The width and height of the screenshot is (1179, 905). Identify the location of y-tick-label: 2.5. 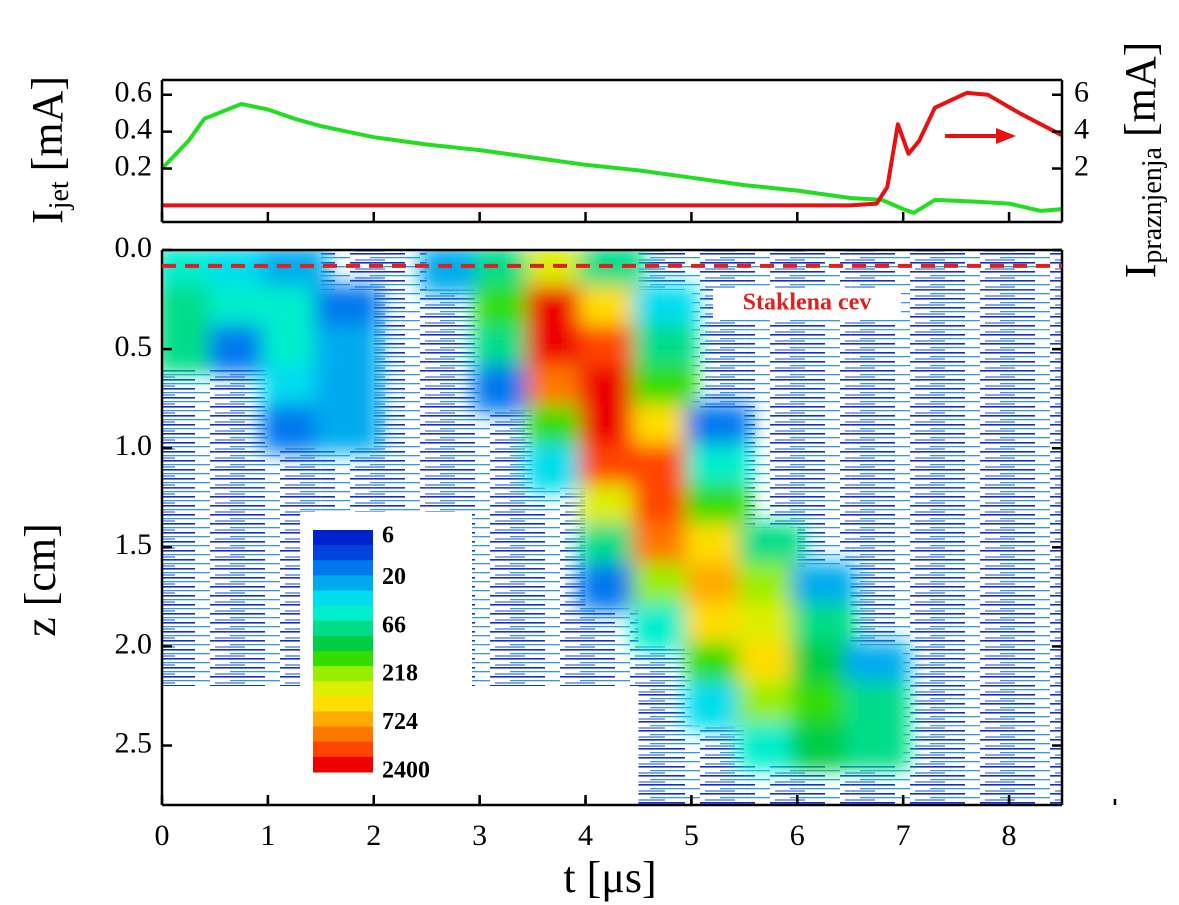
(134, 742).